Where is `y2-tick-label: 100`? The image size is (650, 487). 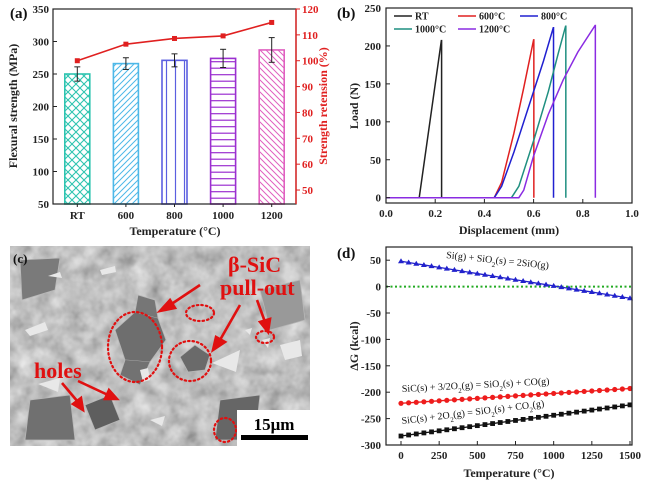 y2-tick-label: 100 is located at coordinates (310, 62).